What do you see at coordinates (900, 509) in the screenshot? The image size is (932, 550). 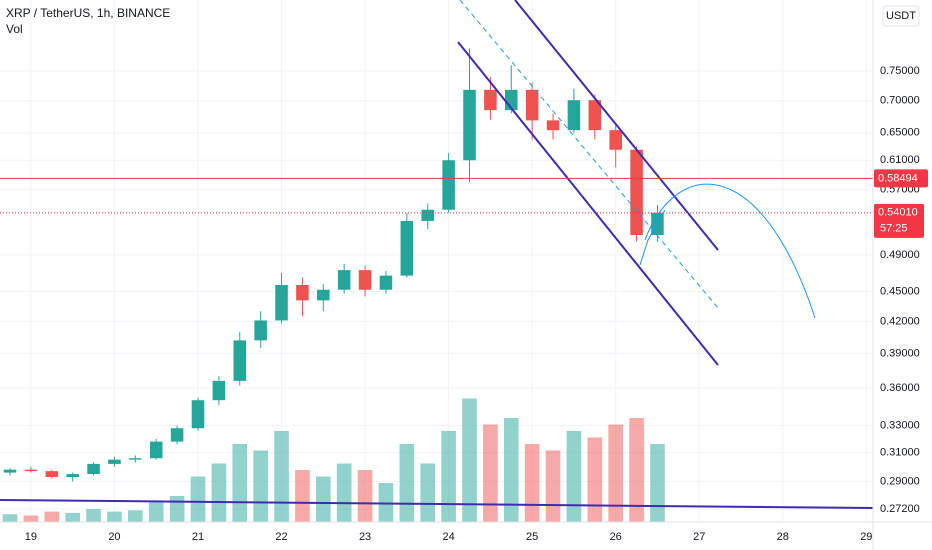 I see `y-tick-label: 0.27200` at bounding box center [900, 509].